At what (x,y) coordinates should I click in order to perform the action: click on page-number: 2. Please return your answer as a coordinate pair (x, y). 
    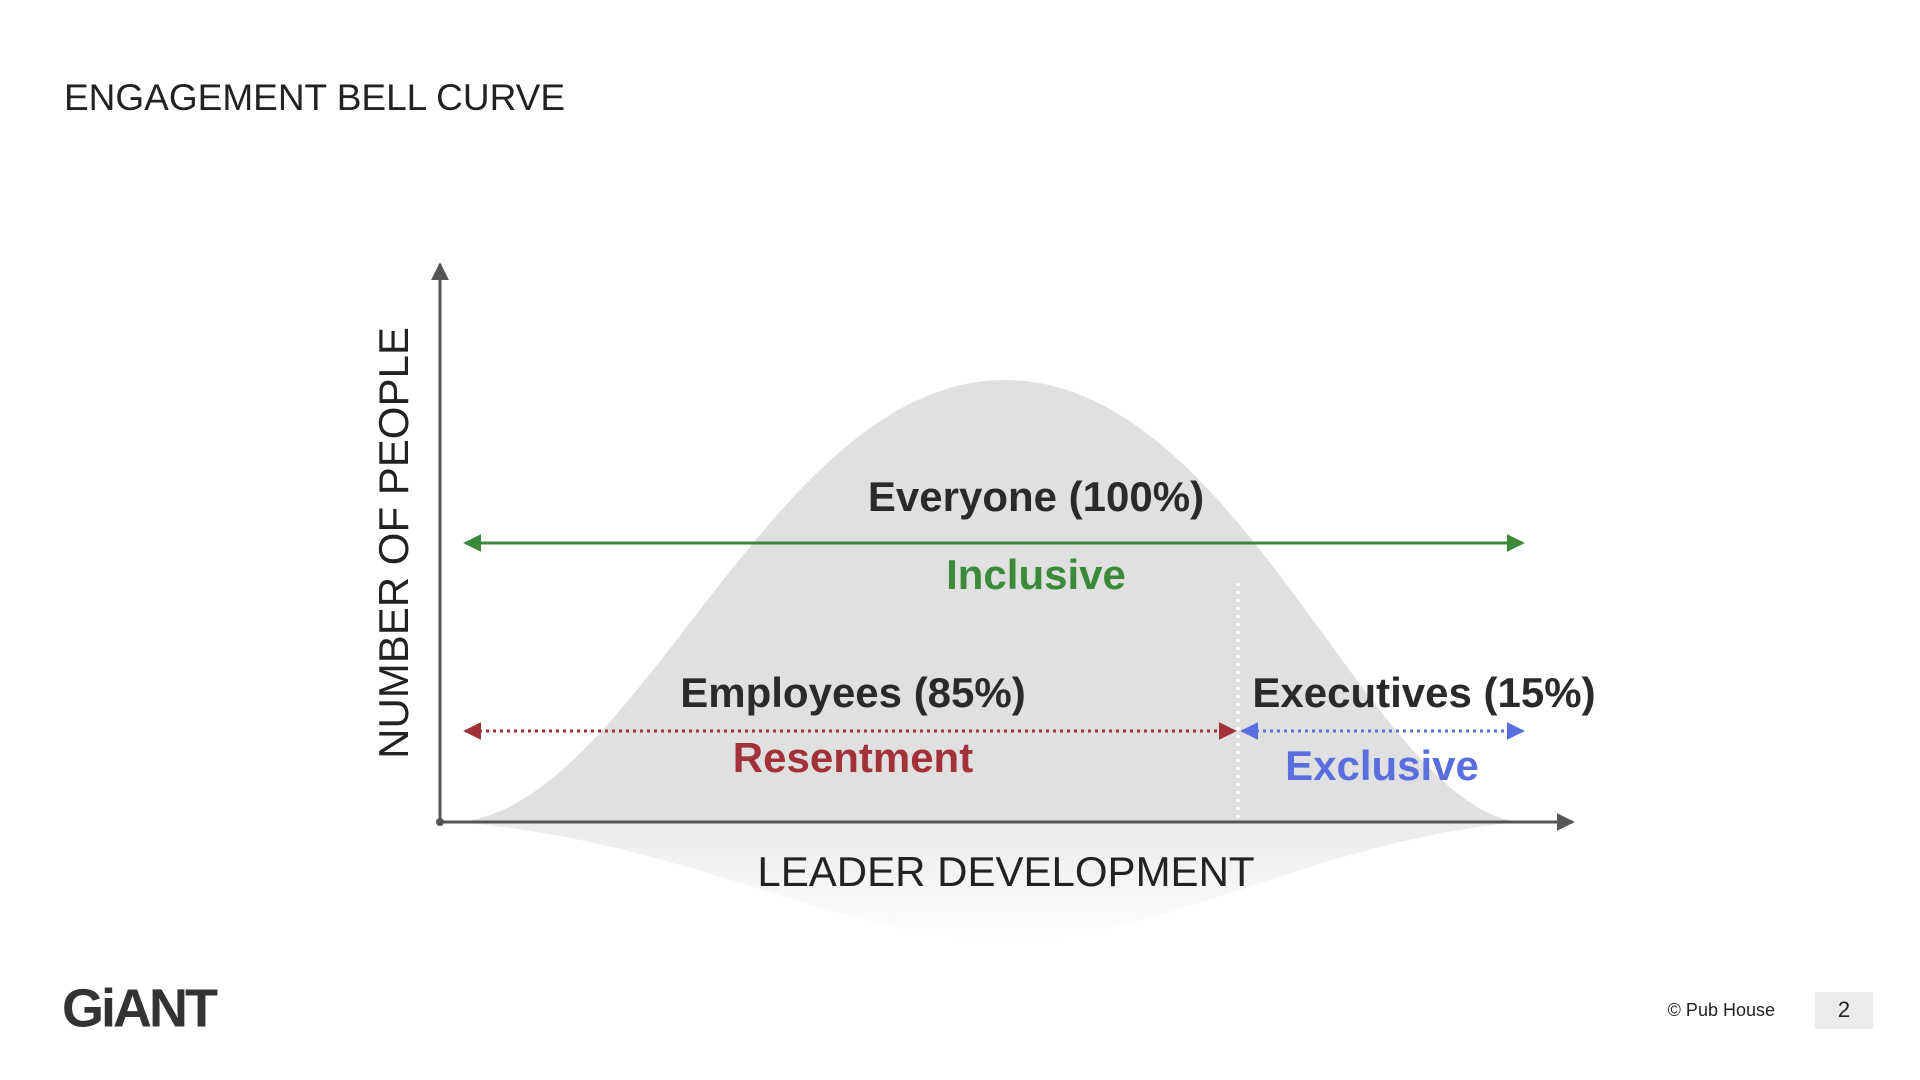
    Looking at the image, I should click on (1844, 1009).